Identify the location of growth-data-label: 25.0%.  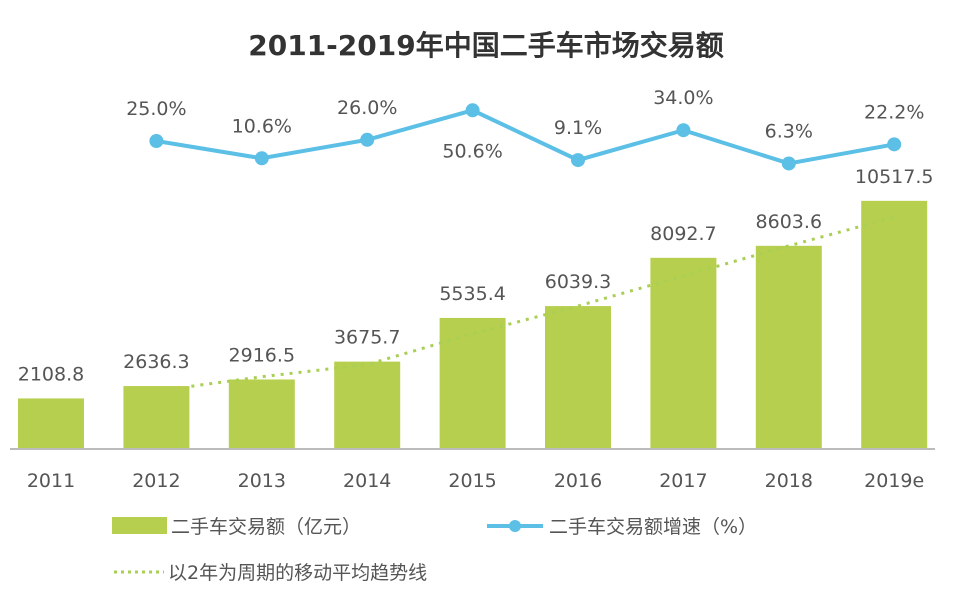
(156, 109).